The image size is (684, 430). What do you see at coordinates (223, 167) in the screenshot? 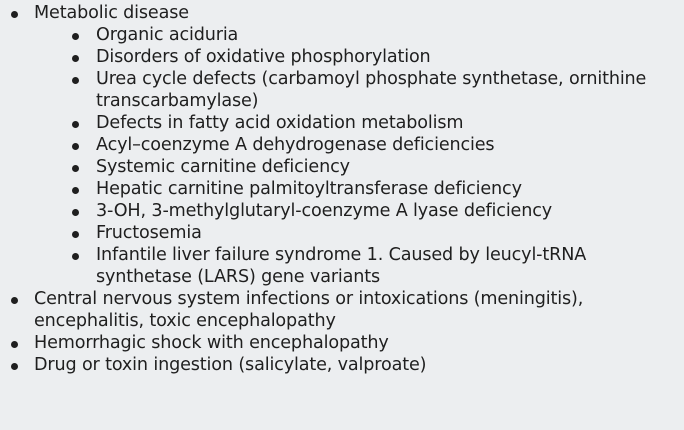
I see `sublist-item-label: Systemic carnitine deficiency` at bounding box center [223, 167].